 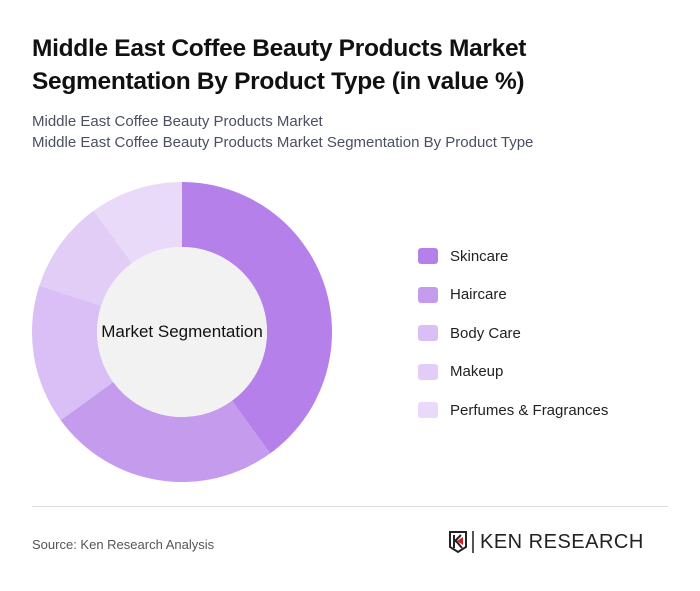 What do you see at coordinates (529, 410) in the screenshot?
I see `legend-label: Perfumes & Fragrances` at bounding box center [529, 410].